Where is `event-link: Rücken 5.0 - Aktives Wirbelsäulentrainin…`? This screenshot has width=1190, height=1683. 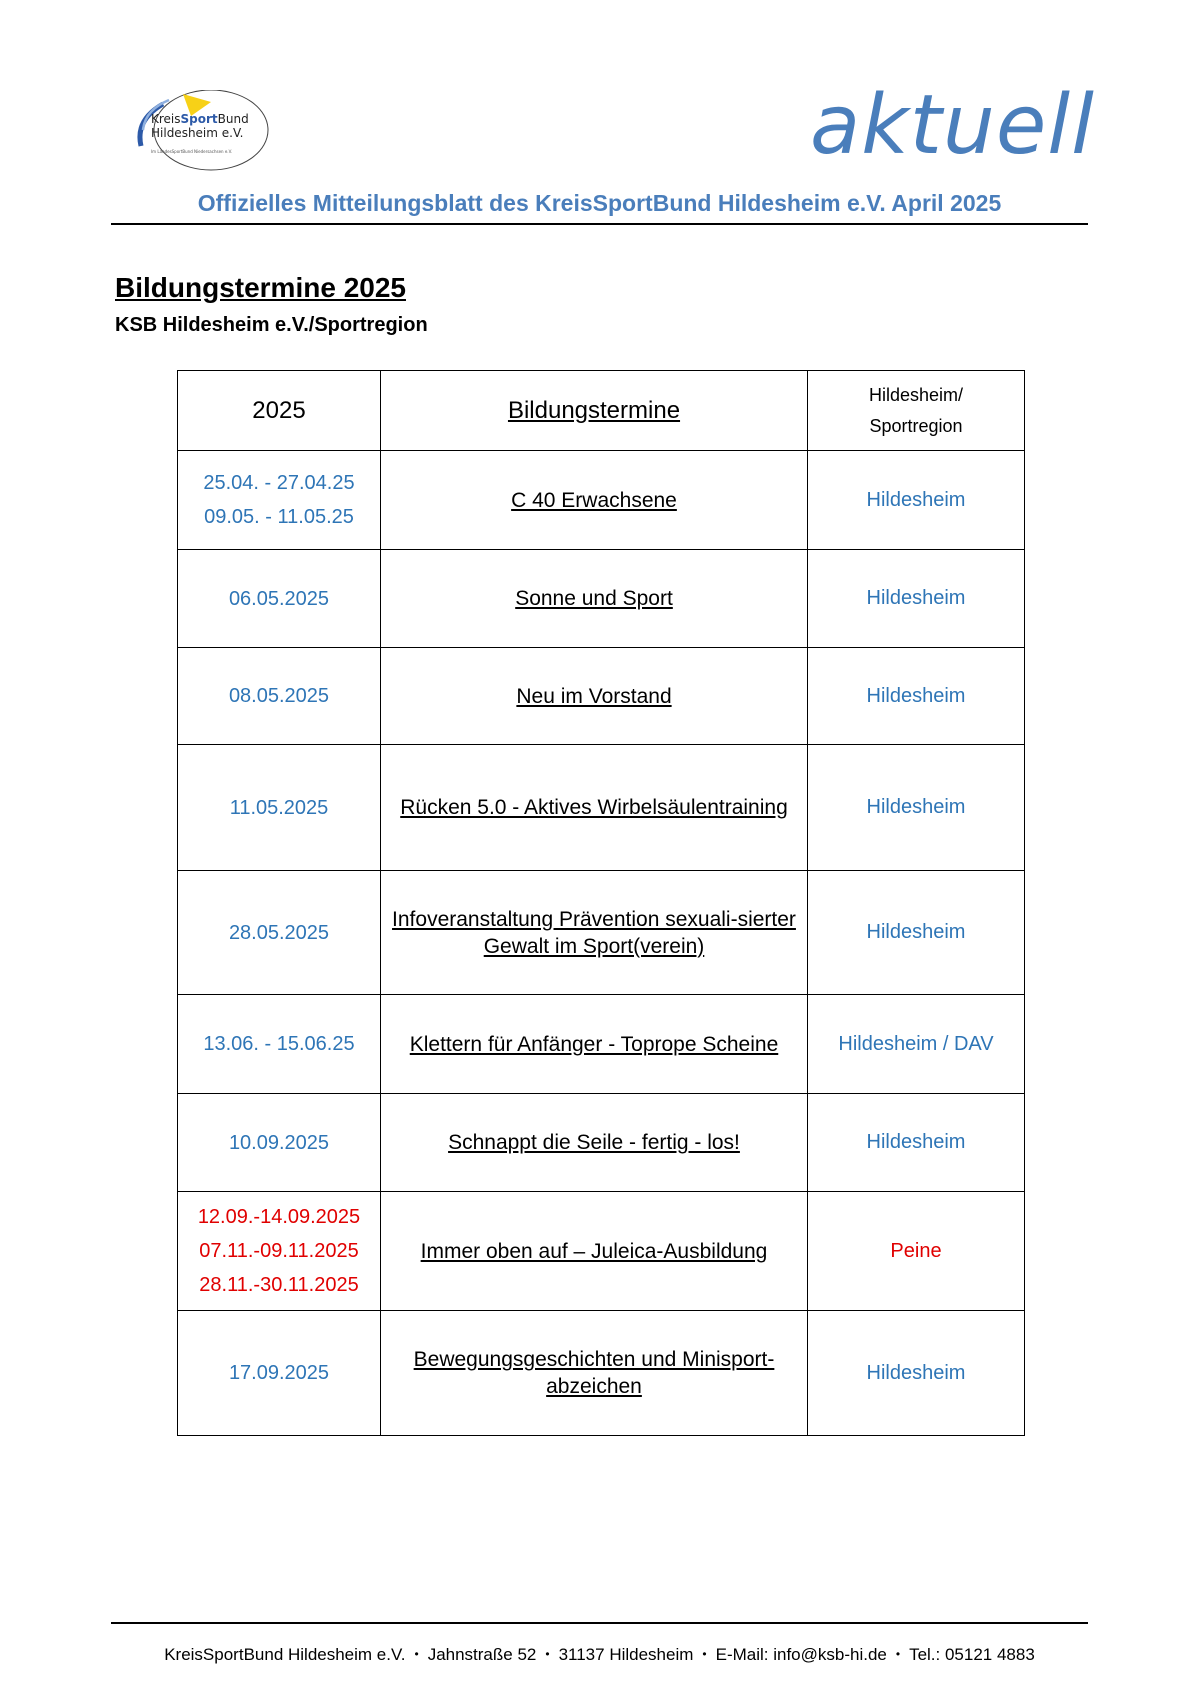 event-link: Rücken 5.0 - Aktives Wirbelsäulentrainin… is located at coordinates (594, 807).